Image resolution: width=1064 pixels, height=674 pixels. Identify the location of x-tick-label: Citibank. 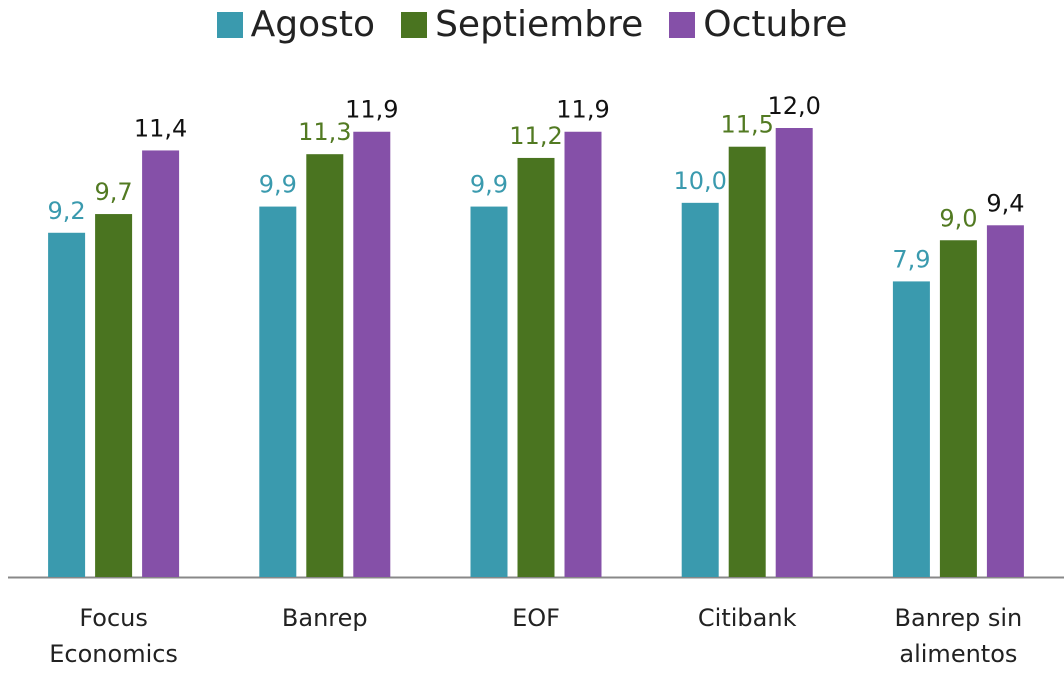
(747, 618).